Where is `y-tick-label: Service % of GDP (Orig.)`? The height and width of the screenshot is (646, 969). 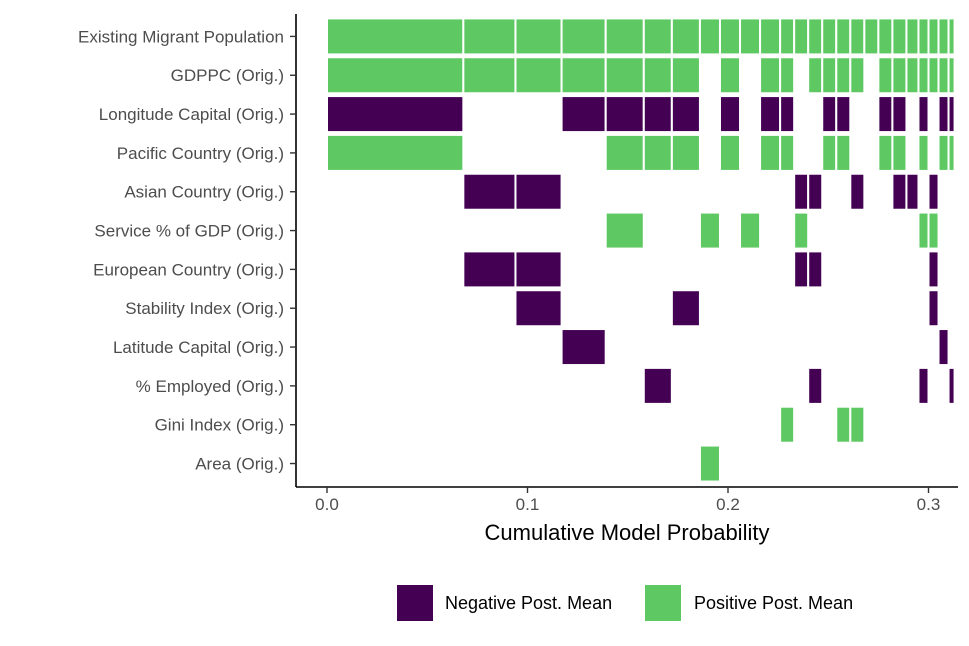 y-tick-label: Service % of GDP (Orig.) is located at coordinates (189, 231).